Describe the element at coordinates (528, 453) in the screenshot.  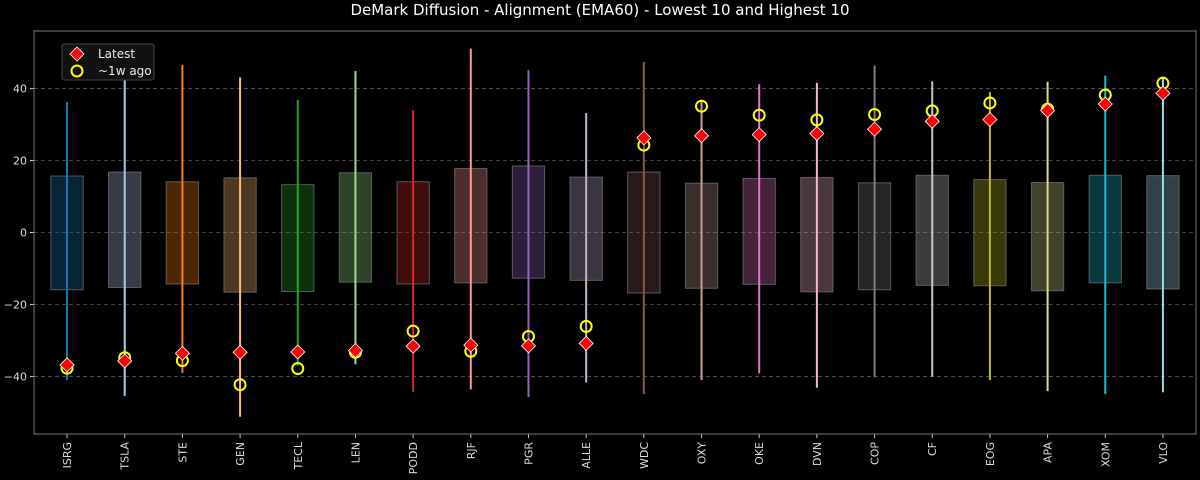
I see `x-tick-label: PGR` at that location.